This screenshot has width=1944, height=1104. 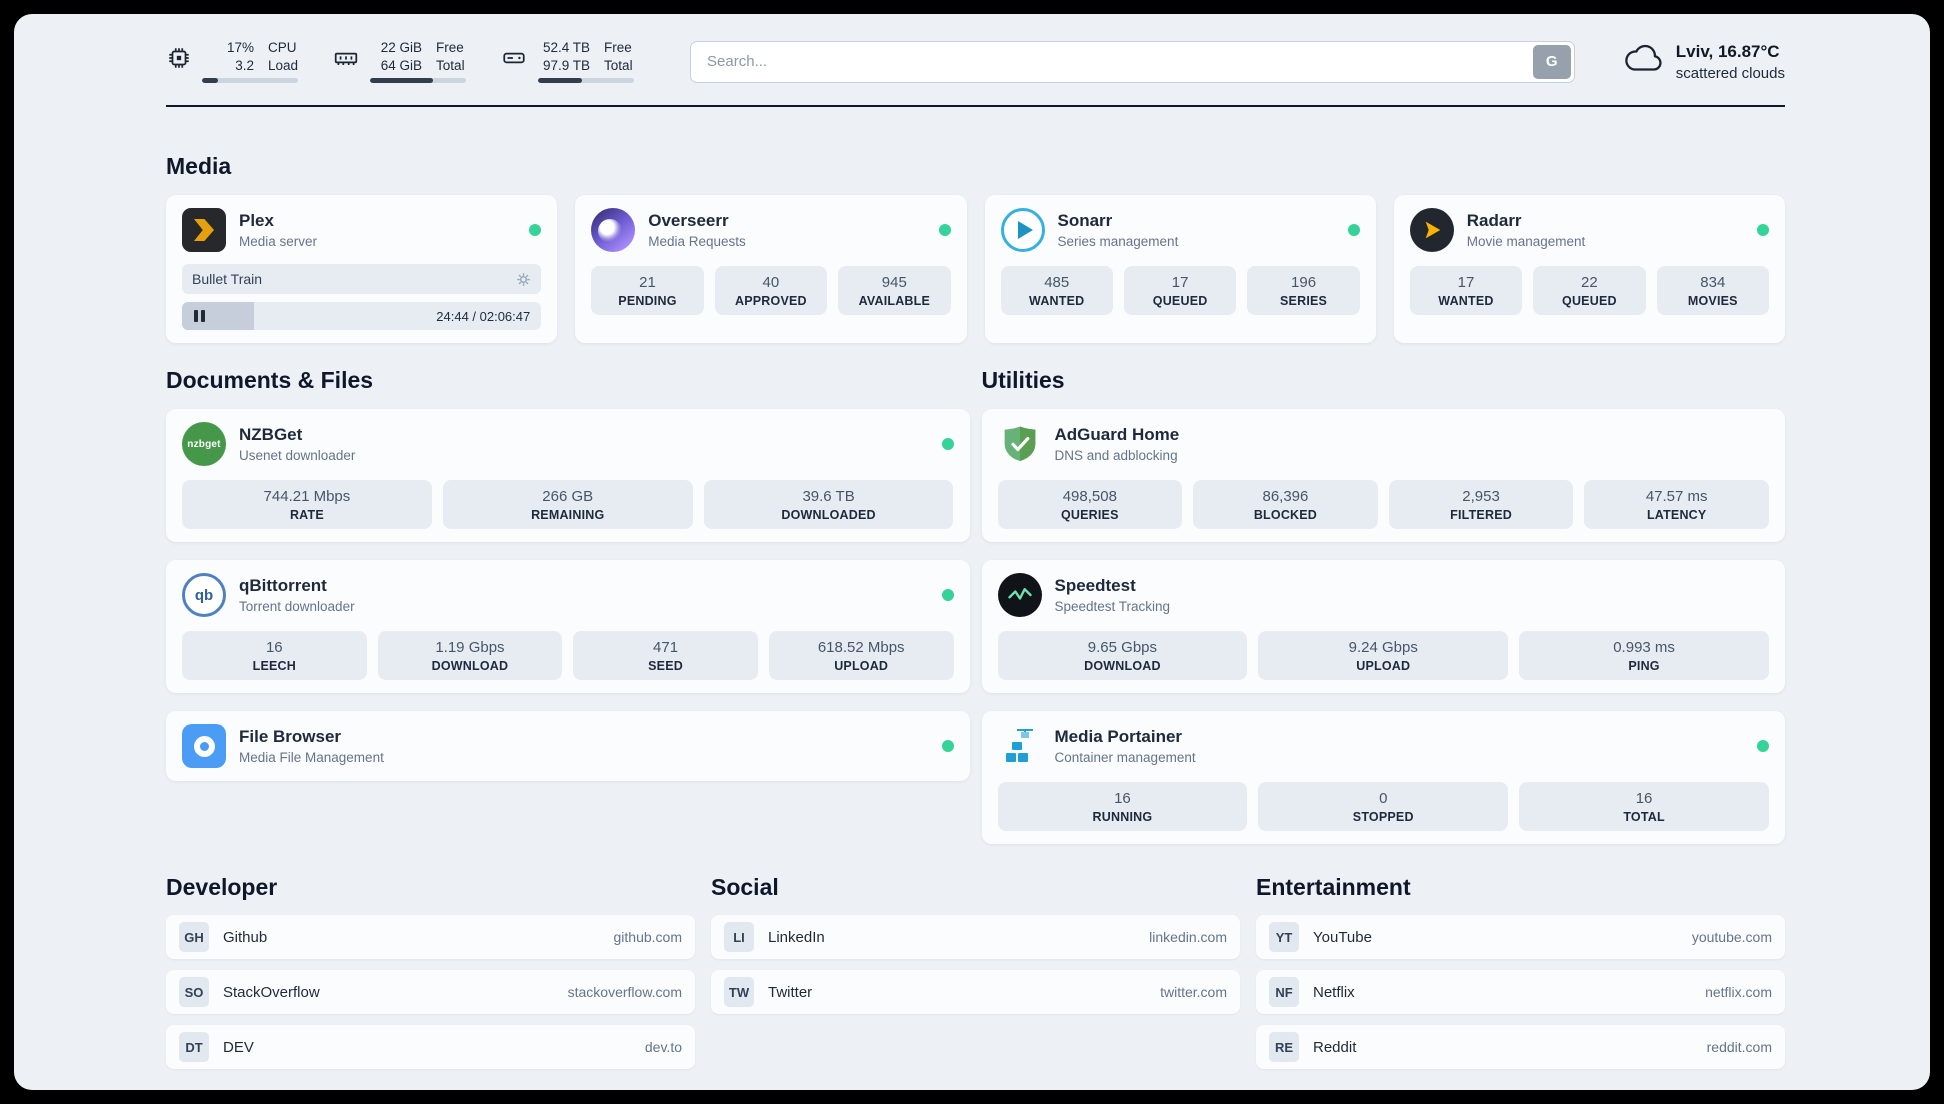 I want to click on bookmark-stackoverflow: SO StackOverflow stackoverflow.com, so click(x=430, y=992).